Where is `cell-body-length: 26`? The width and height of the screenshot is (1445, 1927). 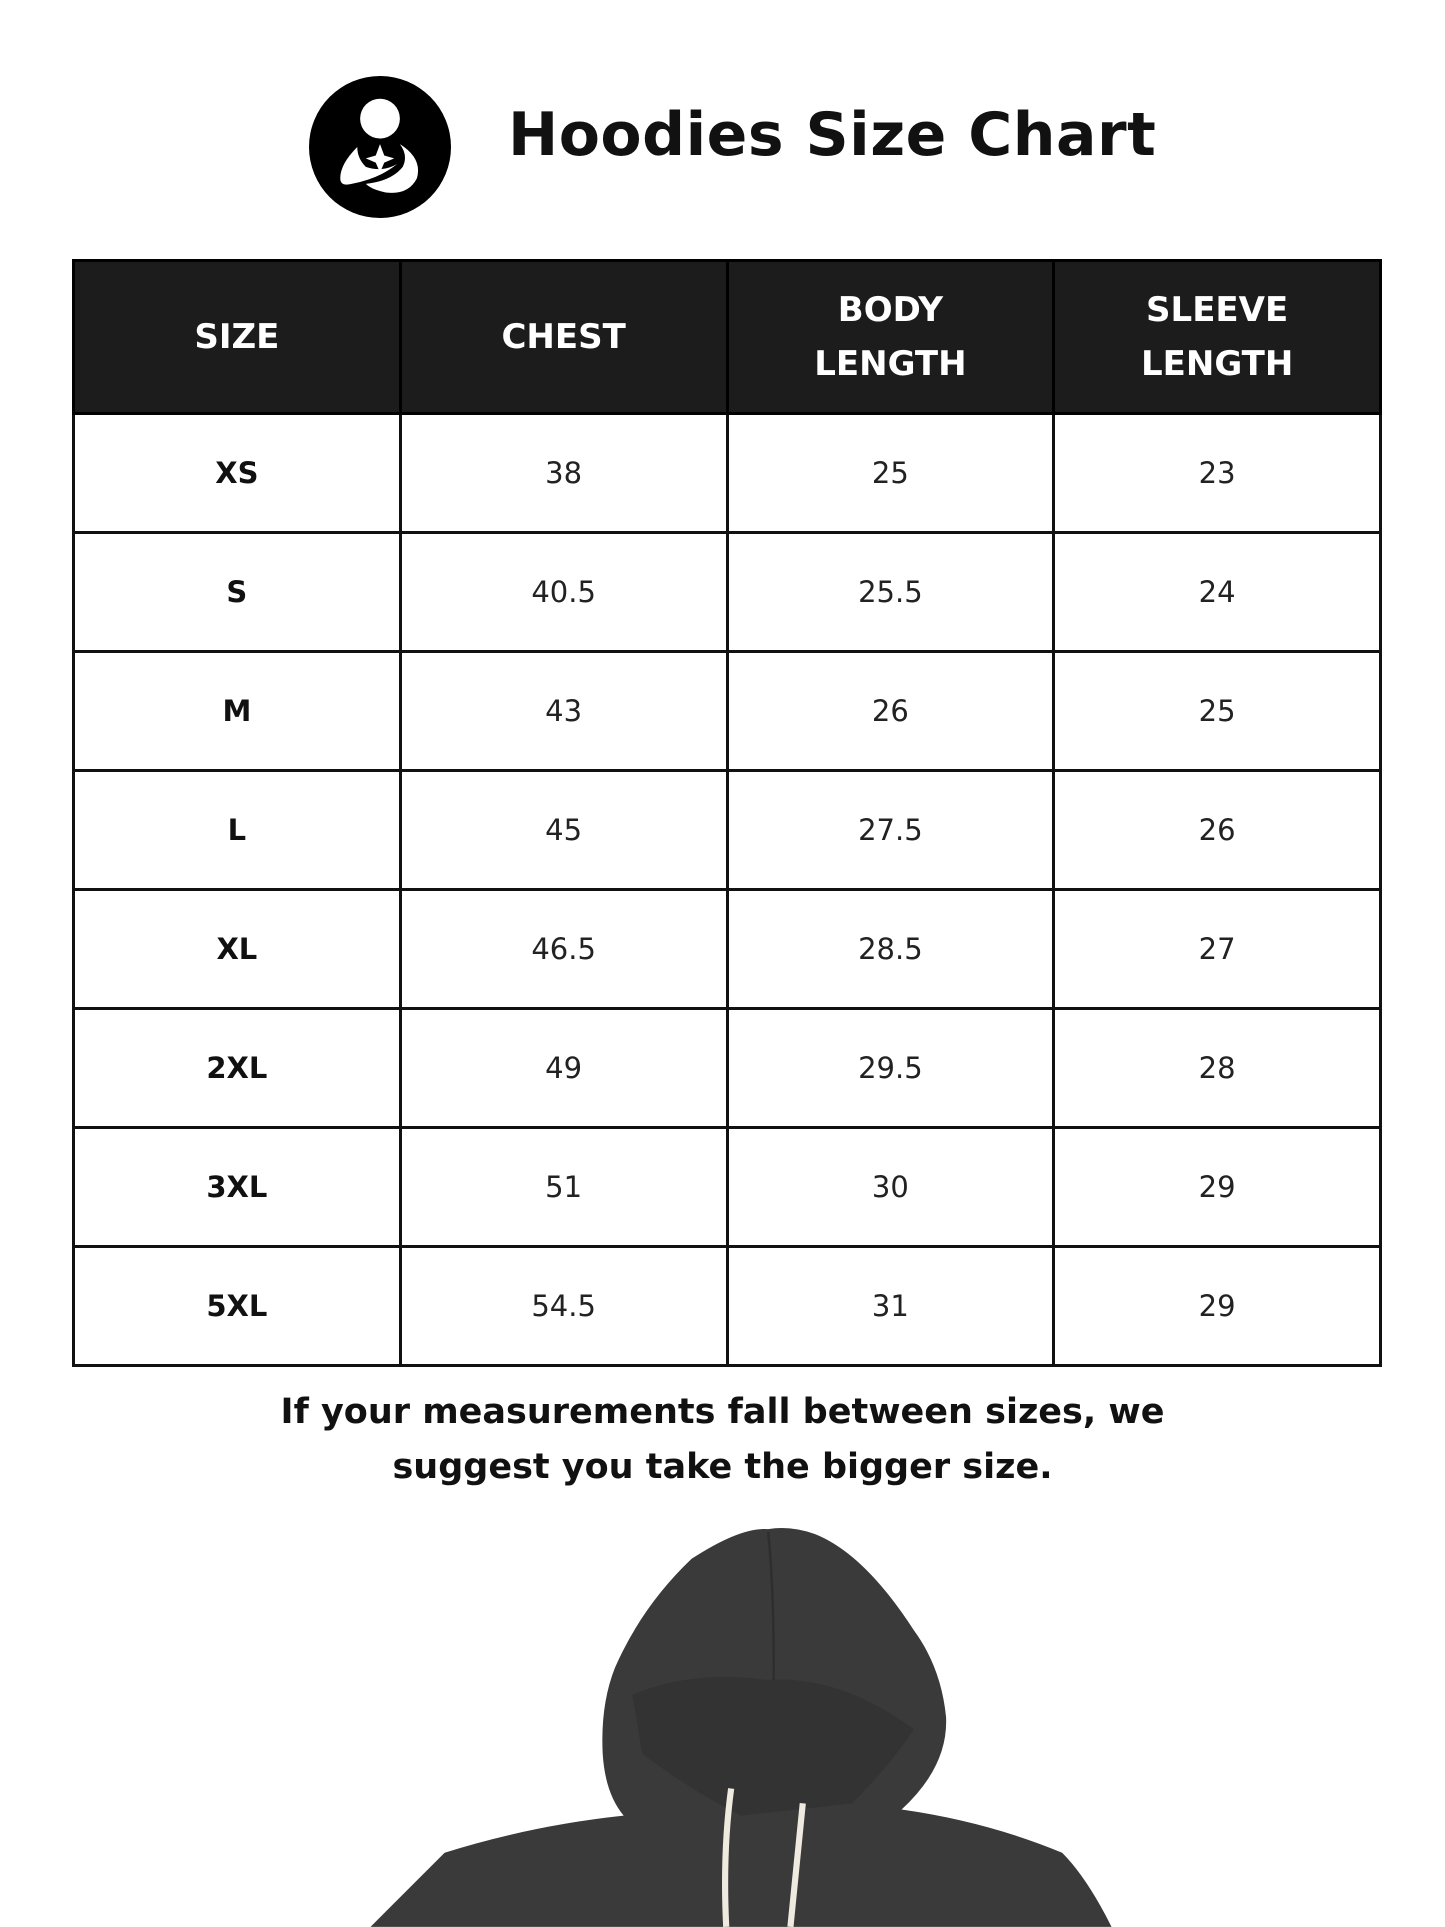
cell-body-length: 26 is located at coordinates (890, 711).